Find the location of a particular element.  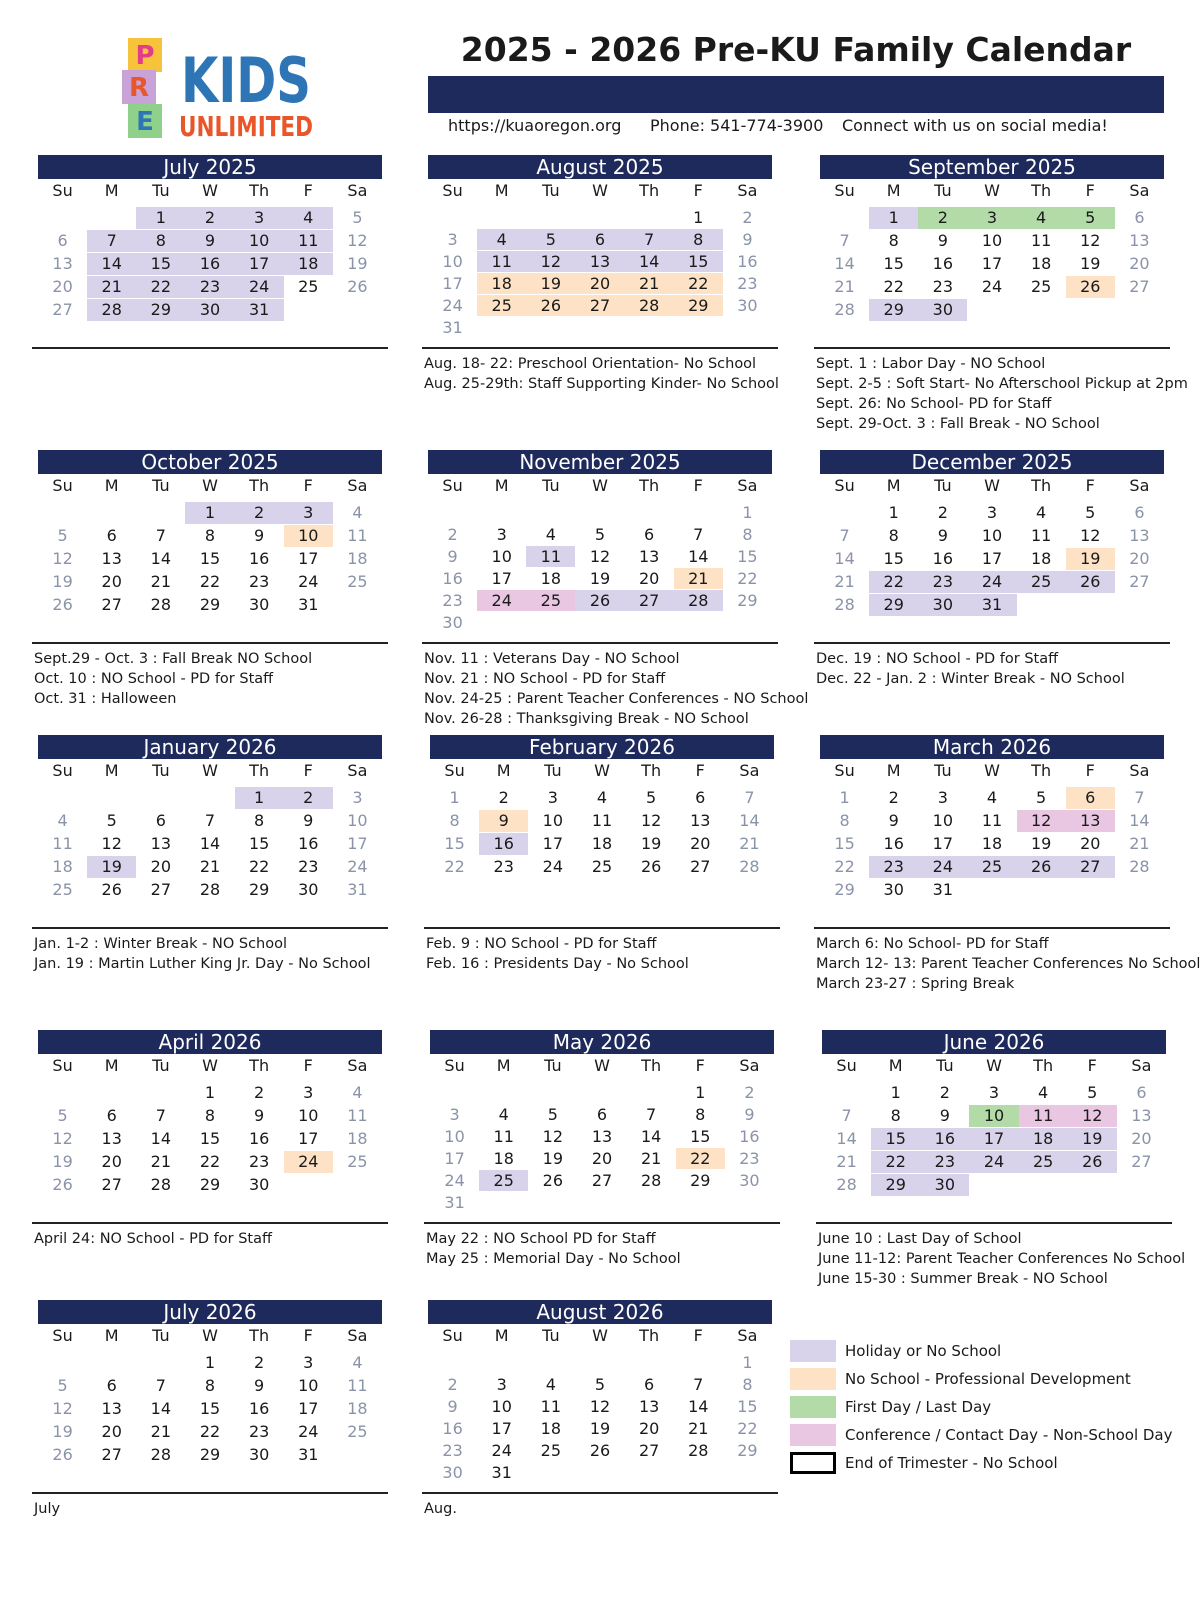

day: 3 is located at coordinates (501, 1384).